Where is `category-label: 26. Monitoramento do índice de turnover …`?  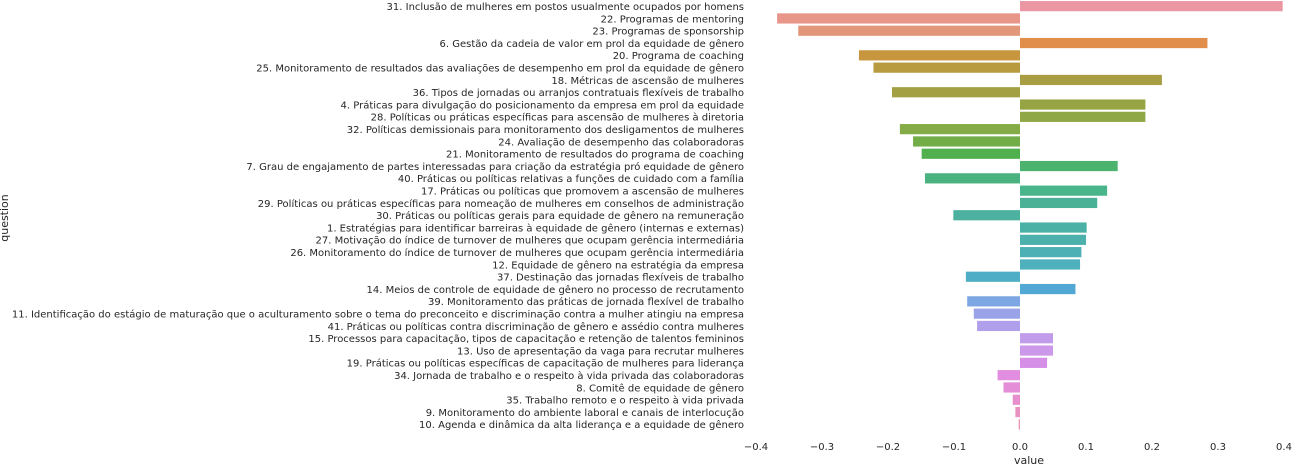 category-label: 26. Monitoramento do índice de turnover … is located at coordinates (517, 253).